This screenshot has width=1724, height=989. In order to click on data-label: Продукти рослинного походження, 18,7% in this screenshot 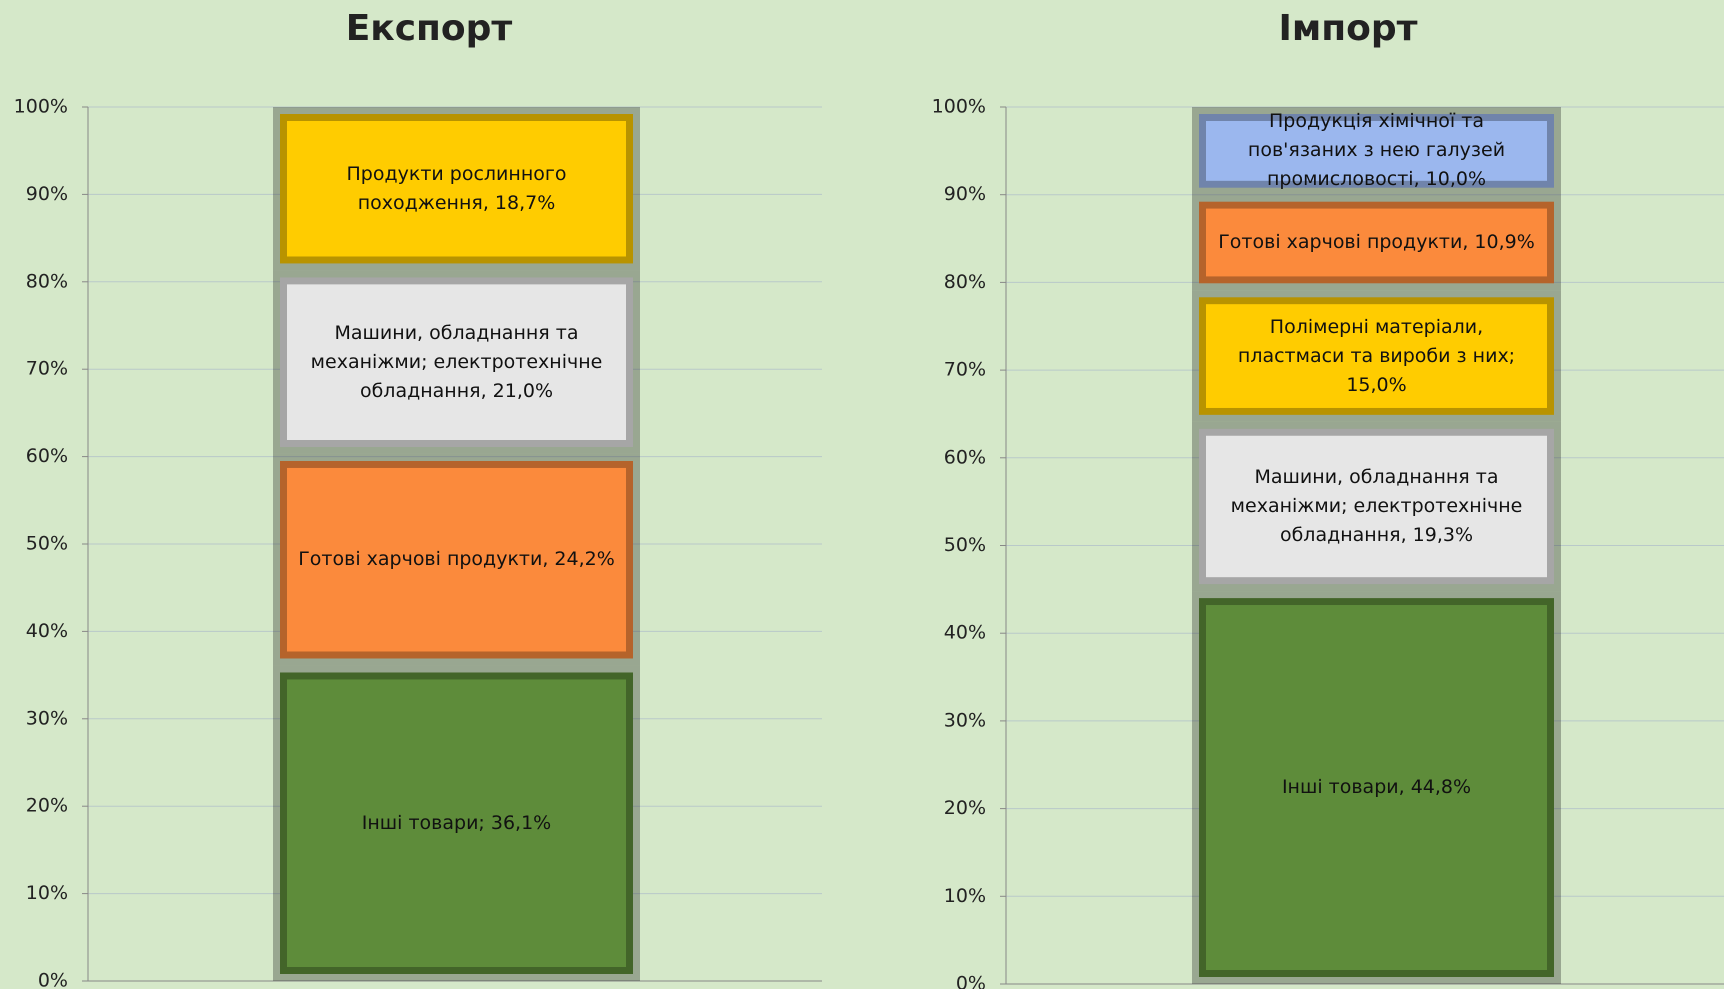, I will do `click(456, 188)`.